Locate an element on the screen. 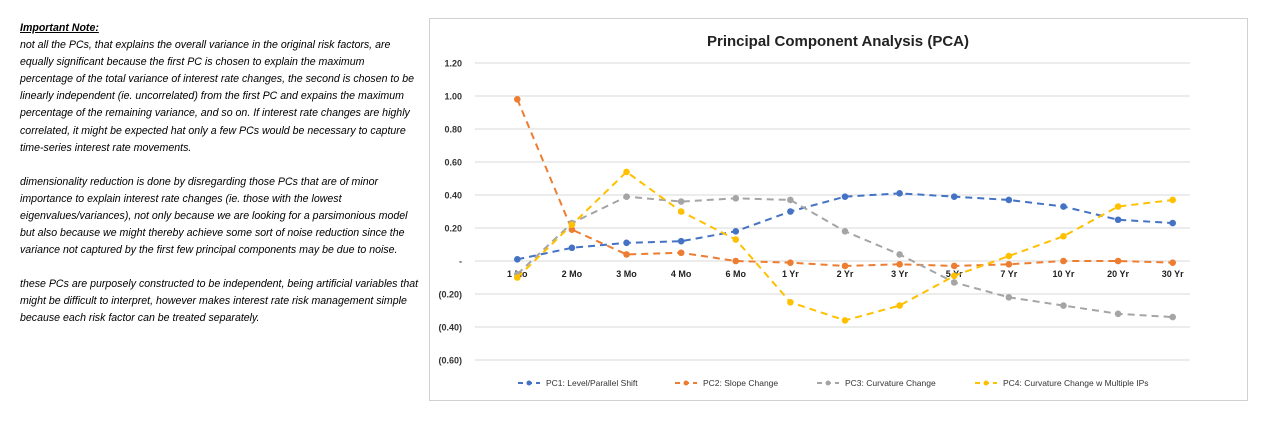 The image size is (1269, 421). note-heading: Important Note: is located at coordinates (59, 28).